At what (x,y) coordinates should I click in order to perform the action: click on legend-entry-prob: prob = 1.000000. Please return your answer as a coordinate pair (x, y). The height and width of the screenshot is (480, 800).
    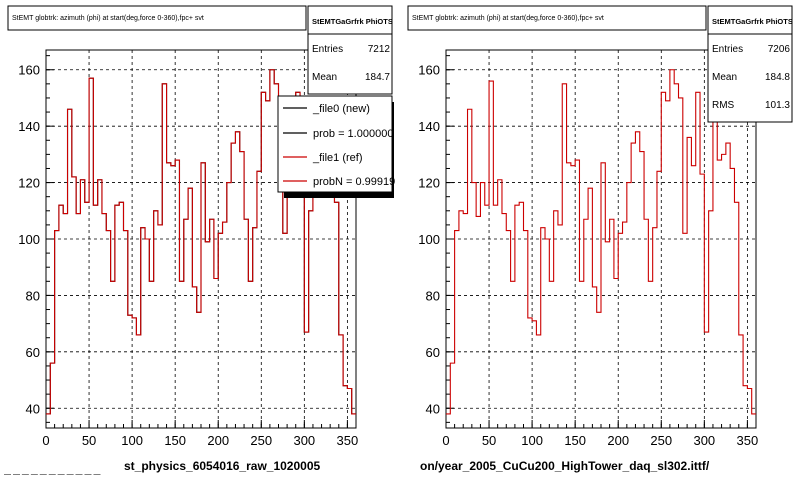
    Looking at the image, I should click on (353, 134).